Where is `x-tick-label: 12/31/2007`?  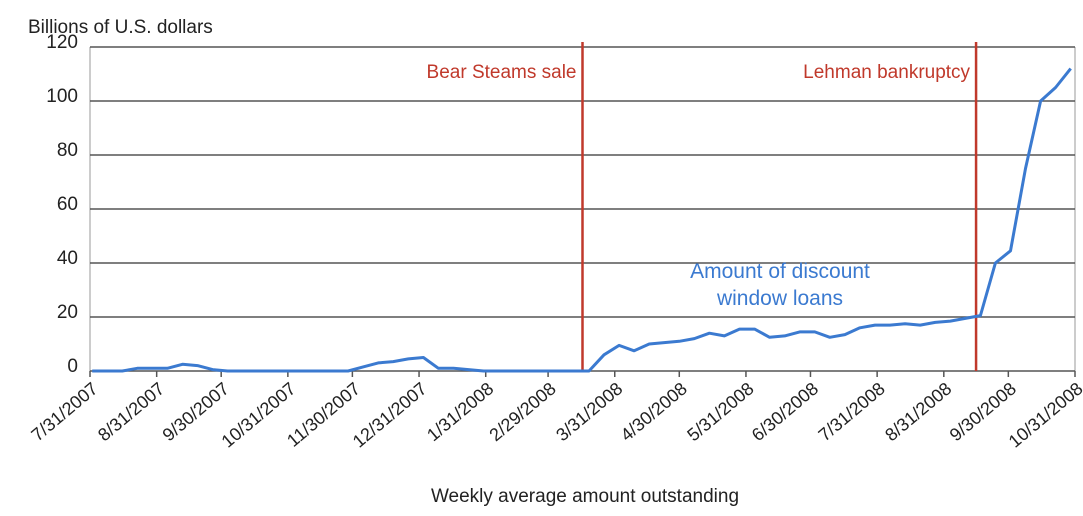
x-tick-label: 12/31/2007 is located at coordinates (390, 414).